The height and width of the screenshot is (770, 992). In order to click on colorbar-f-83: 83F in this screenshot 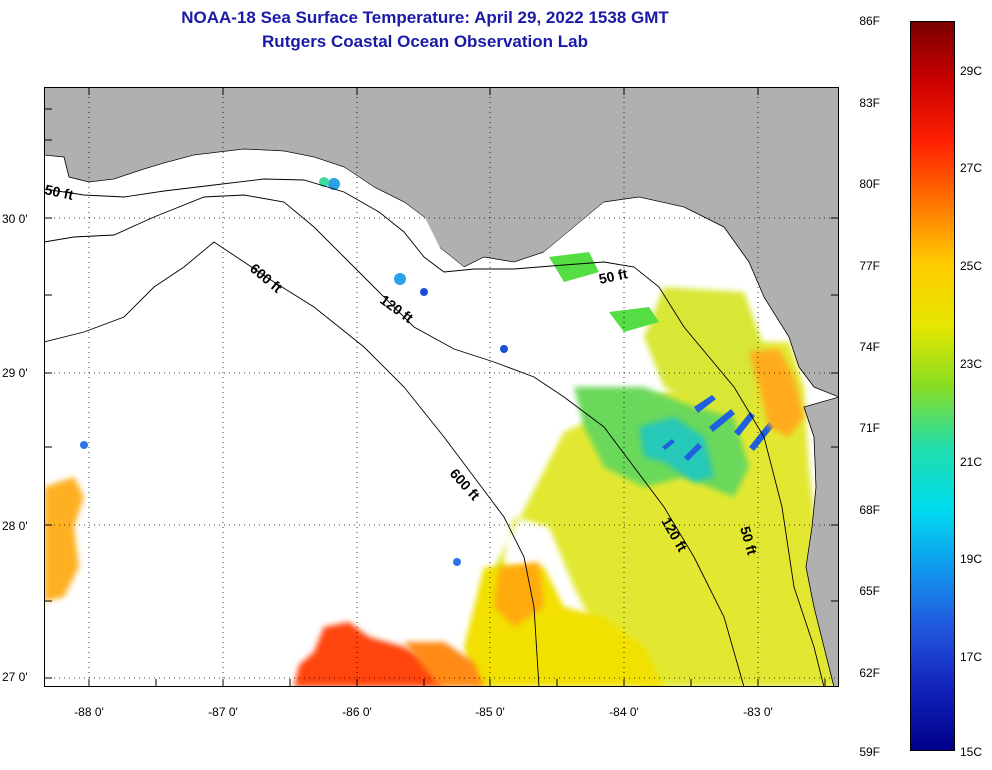, I will do `click(869, 103)`.